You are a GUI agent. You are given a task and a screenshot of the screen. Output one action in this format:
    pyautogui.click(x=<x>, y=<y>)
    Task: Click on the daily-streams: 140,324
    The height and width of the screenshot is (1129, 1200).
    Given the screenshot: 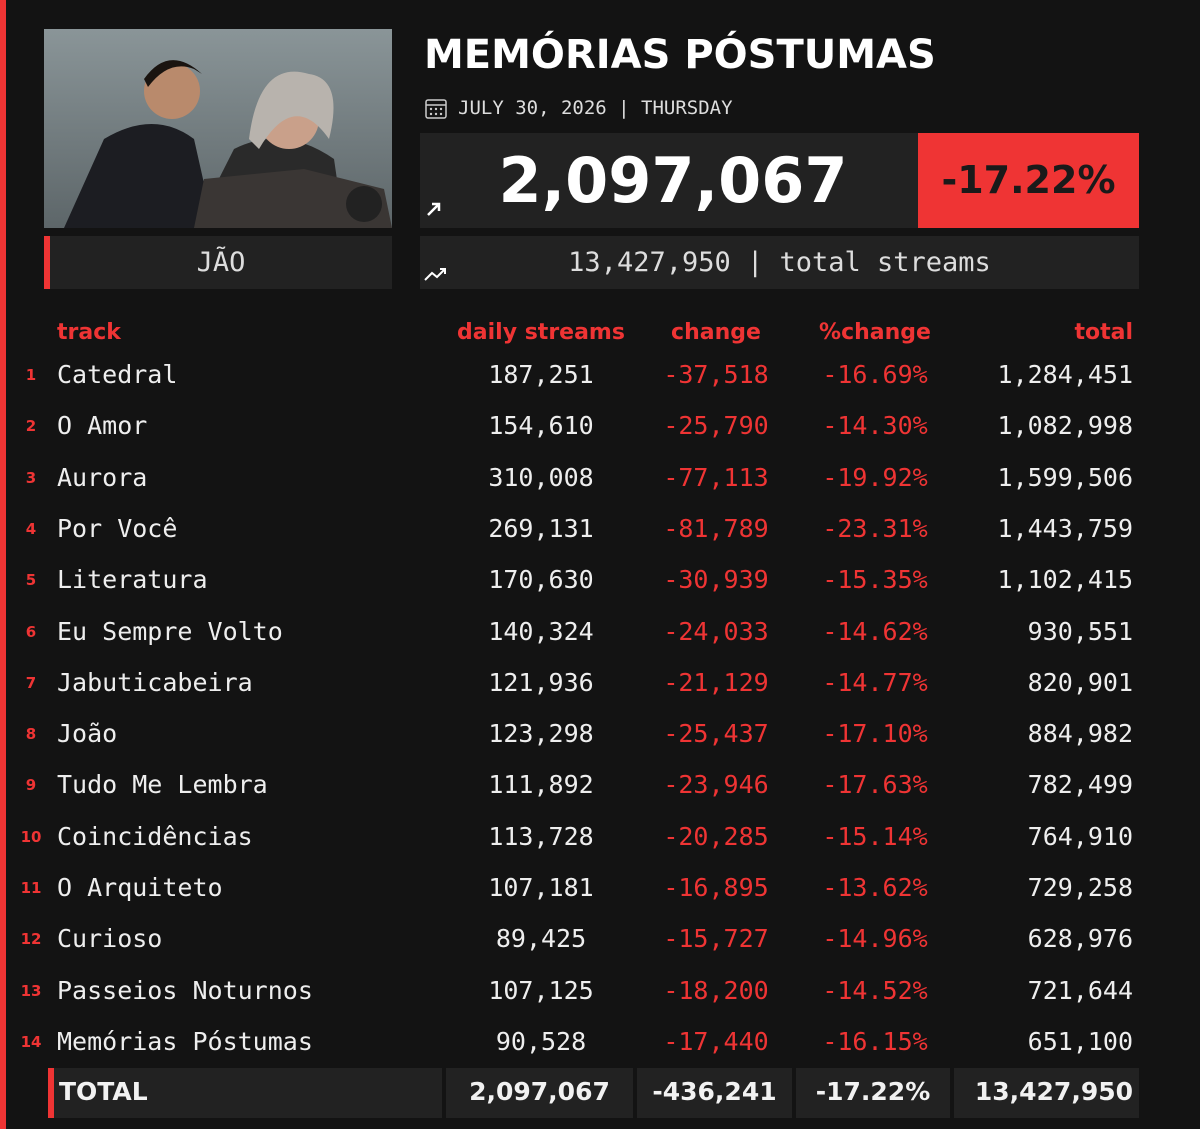 What is the action you would take?
    pyautogui.click(x=541, y=631)
    